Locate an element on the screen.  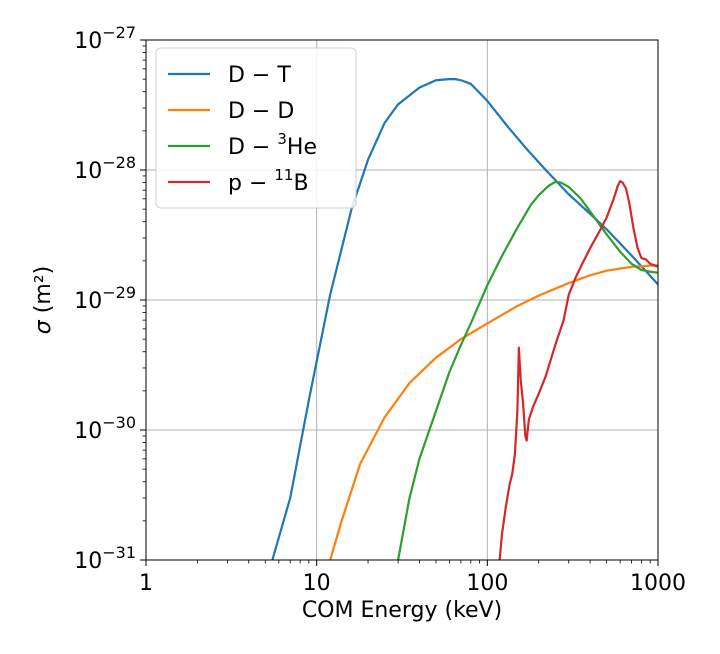
y-axis-title: σ (m²) is located at coordinates (43, 300).